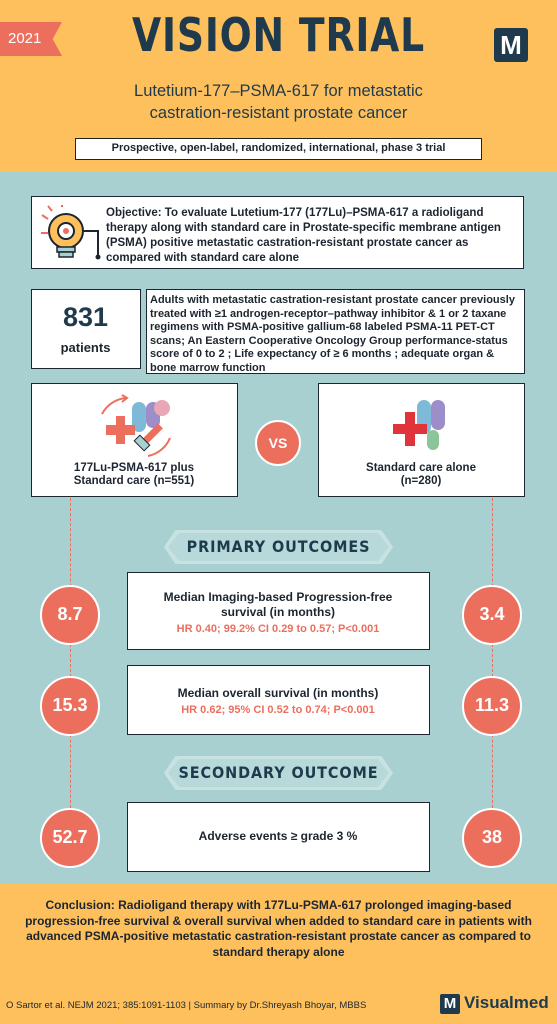 The height and width of the screenshot is (1024, 557). I want to click on pfs-stats: HR 0.40; 99.2% CI 0.29 to 0.57; P<0.001, so click(278, 629).